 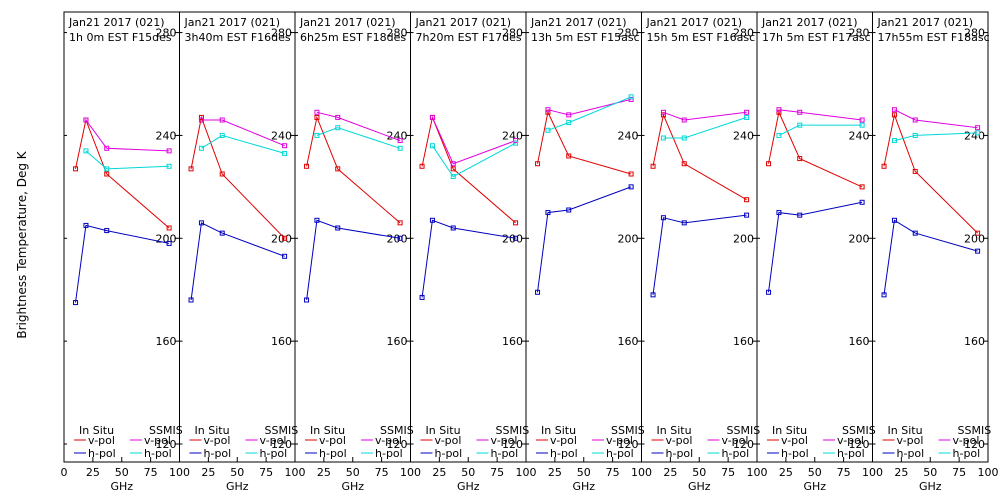 I want to click on y-tick-label: 200, so click(x=974, y=238).